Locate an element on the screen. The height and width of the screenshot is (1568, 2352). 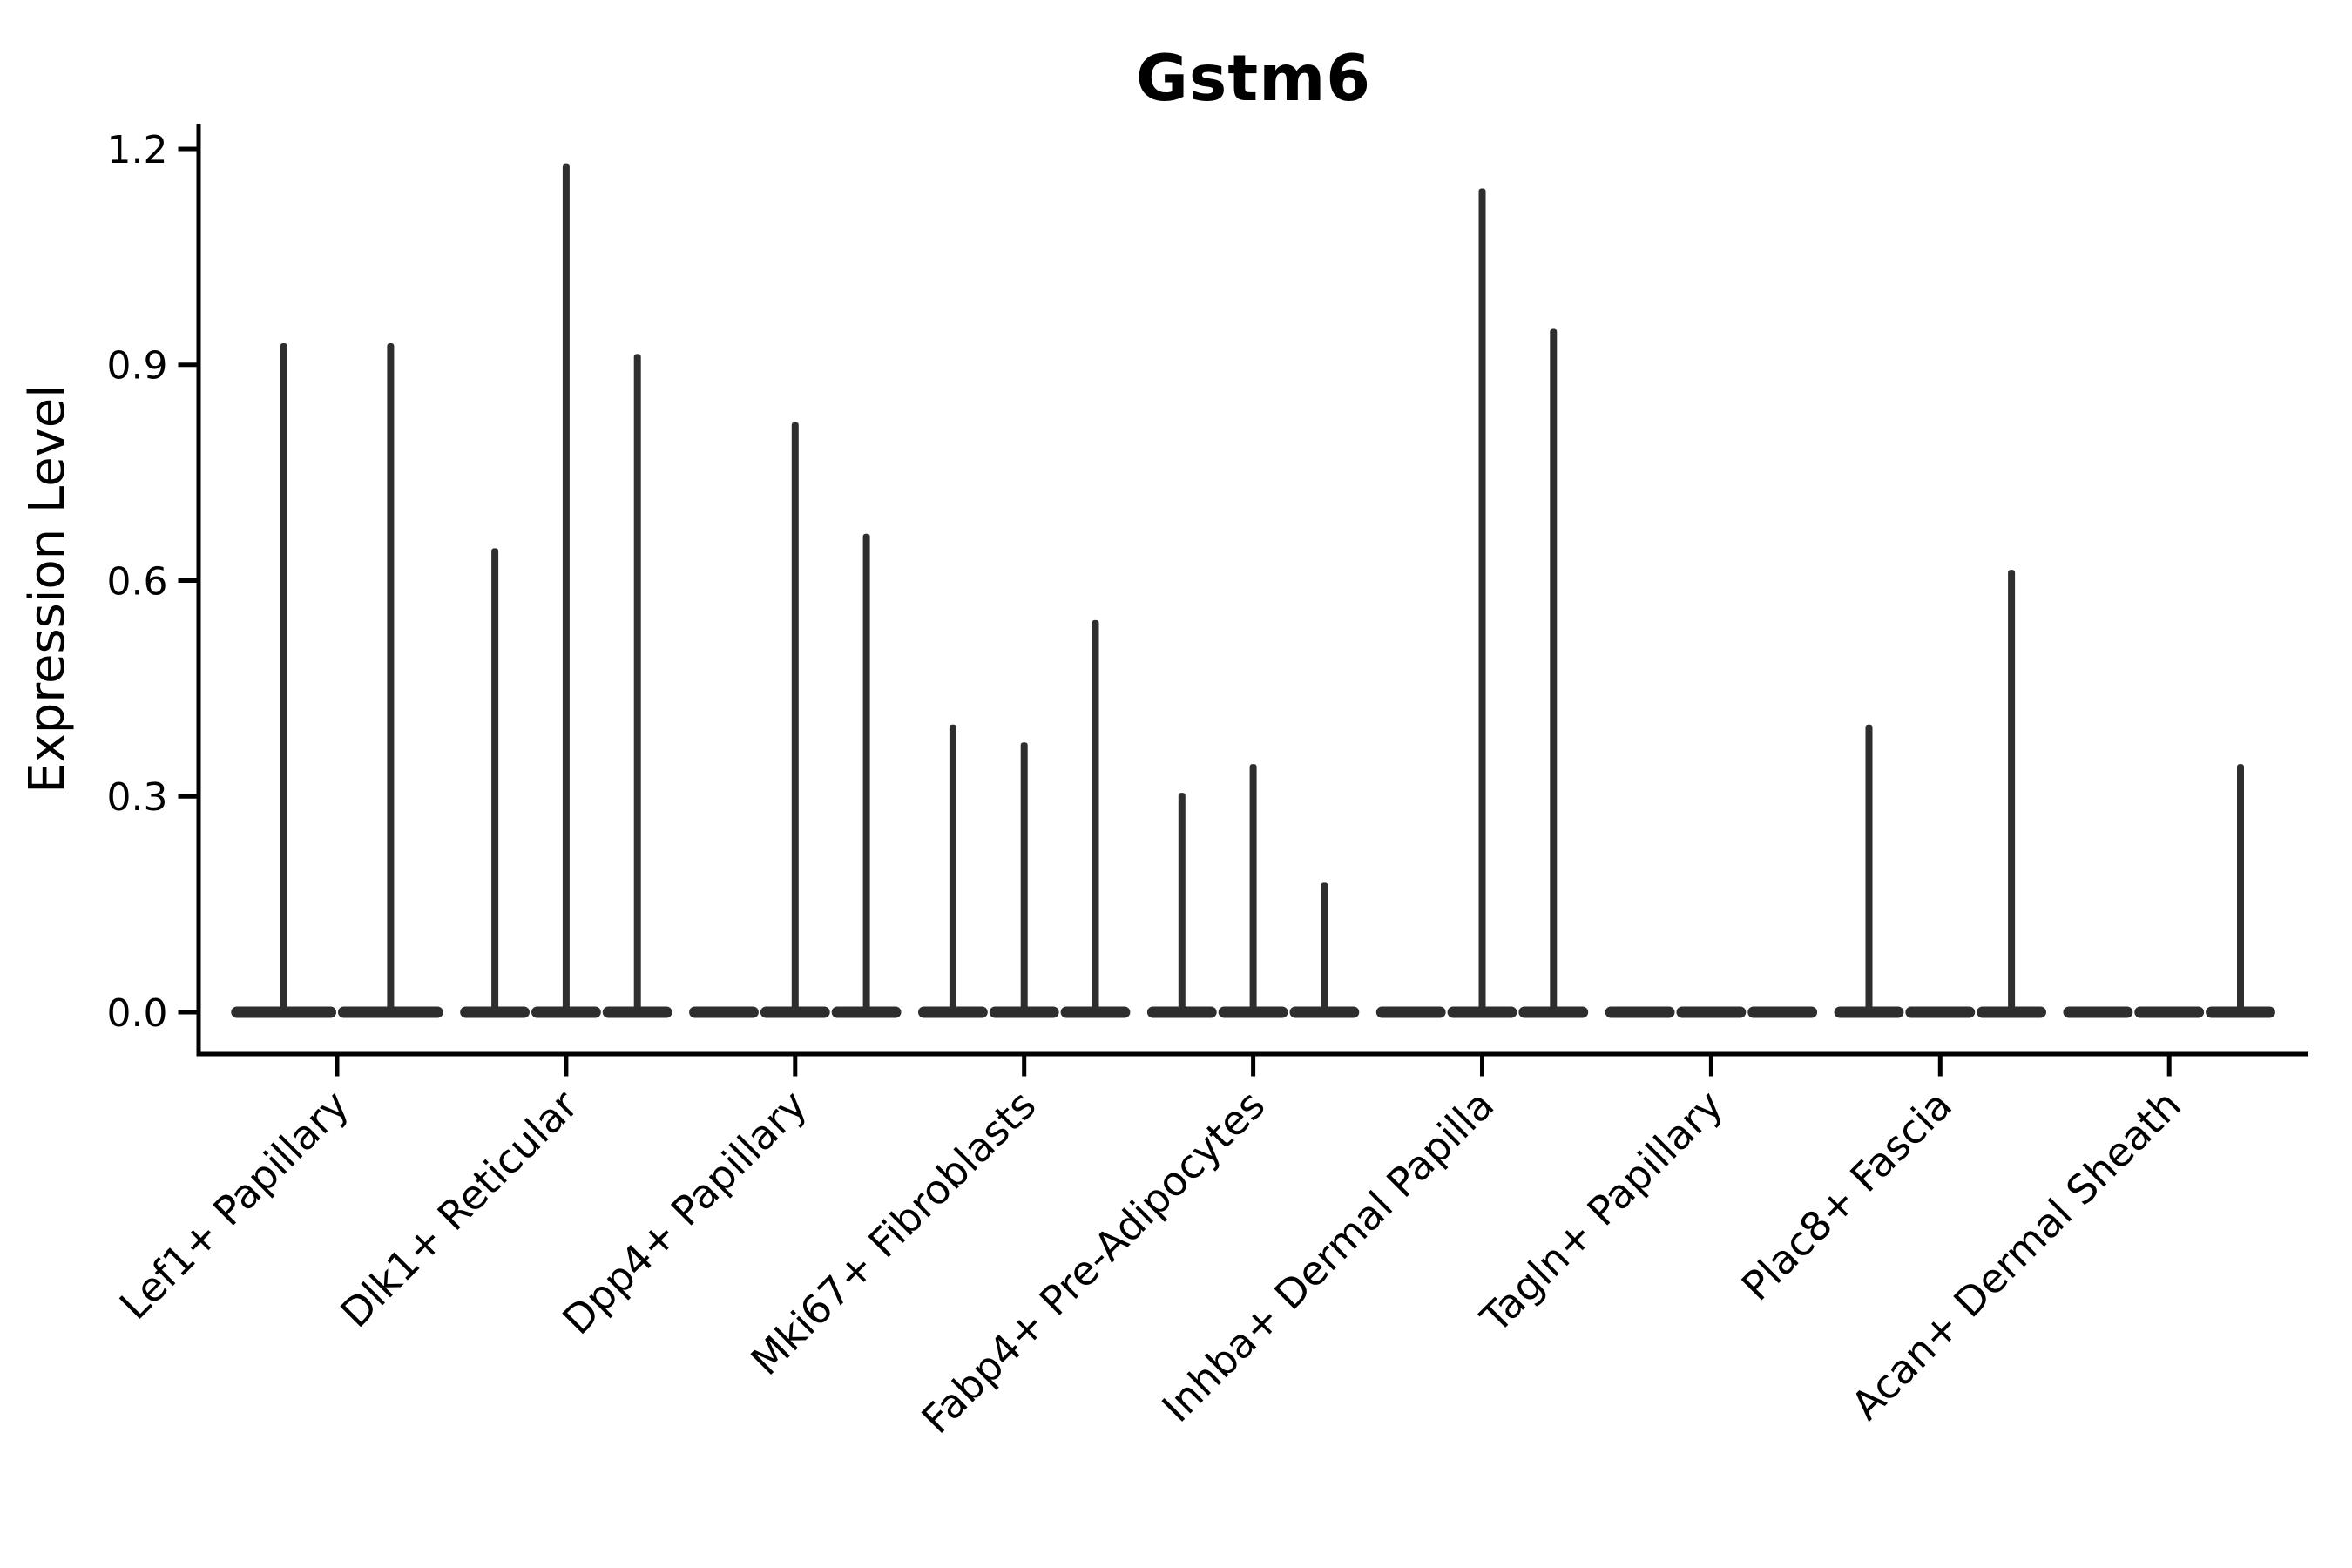
y-tick-label: 0.9 is located at coordinates (137, 366).